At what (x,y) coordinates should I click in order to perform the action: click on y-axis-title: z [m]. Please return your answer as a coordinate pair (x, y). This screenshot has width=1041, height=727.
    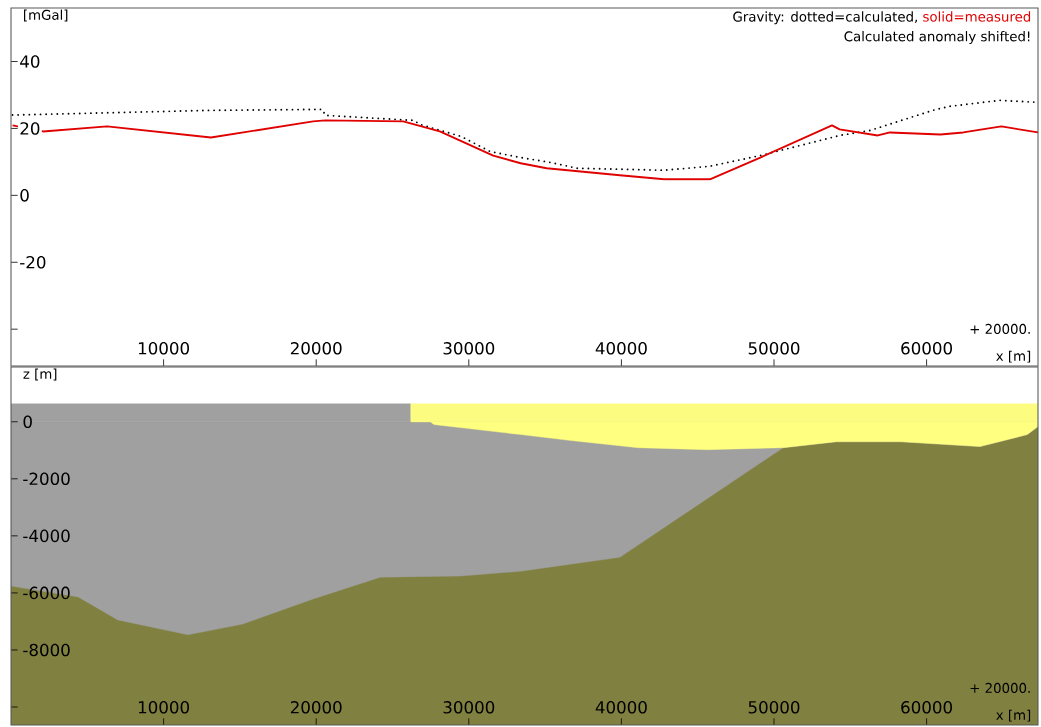
    Looking at the image, I should click on (40, 374).